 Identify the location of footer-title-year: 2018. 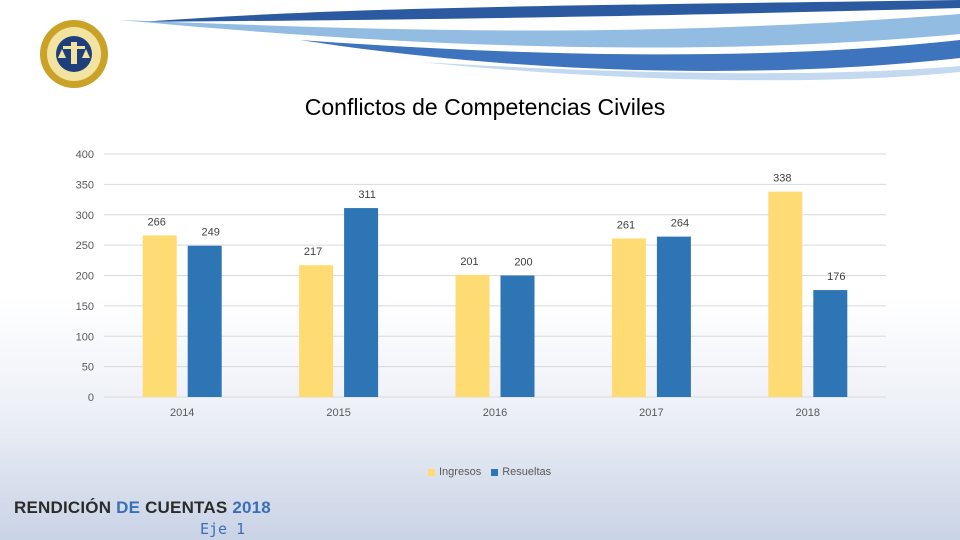
(251, 507).